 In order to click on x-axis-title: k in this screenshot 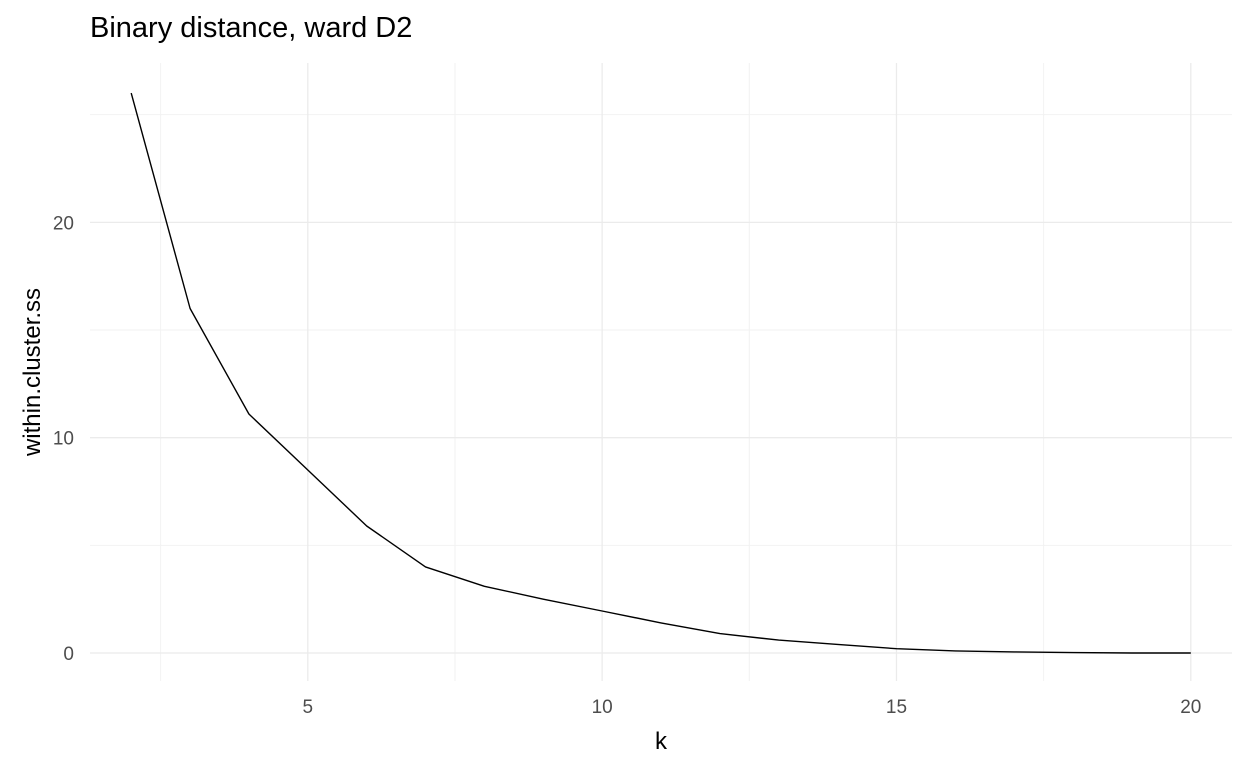, I will do `click(661, 741)`.